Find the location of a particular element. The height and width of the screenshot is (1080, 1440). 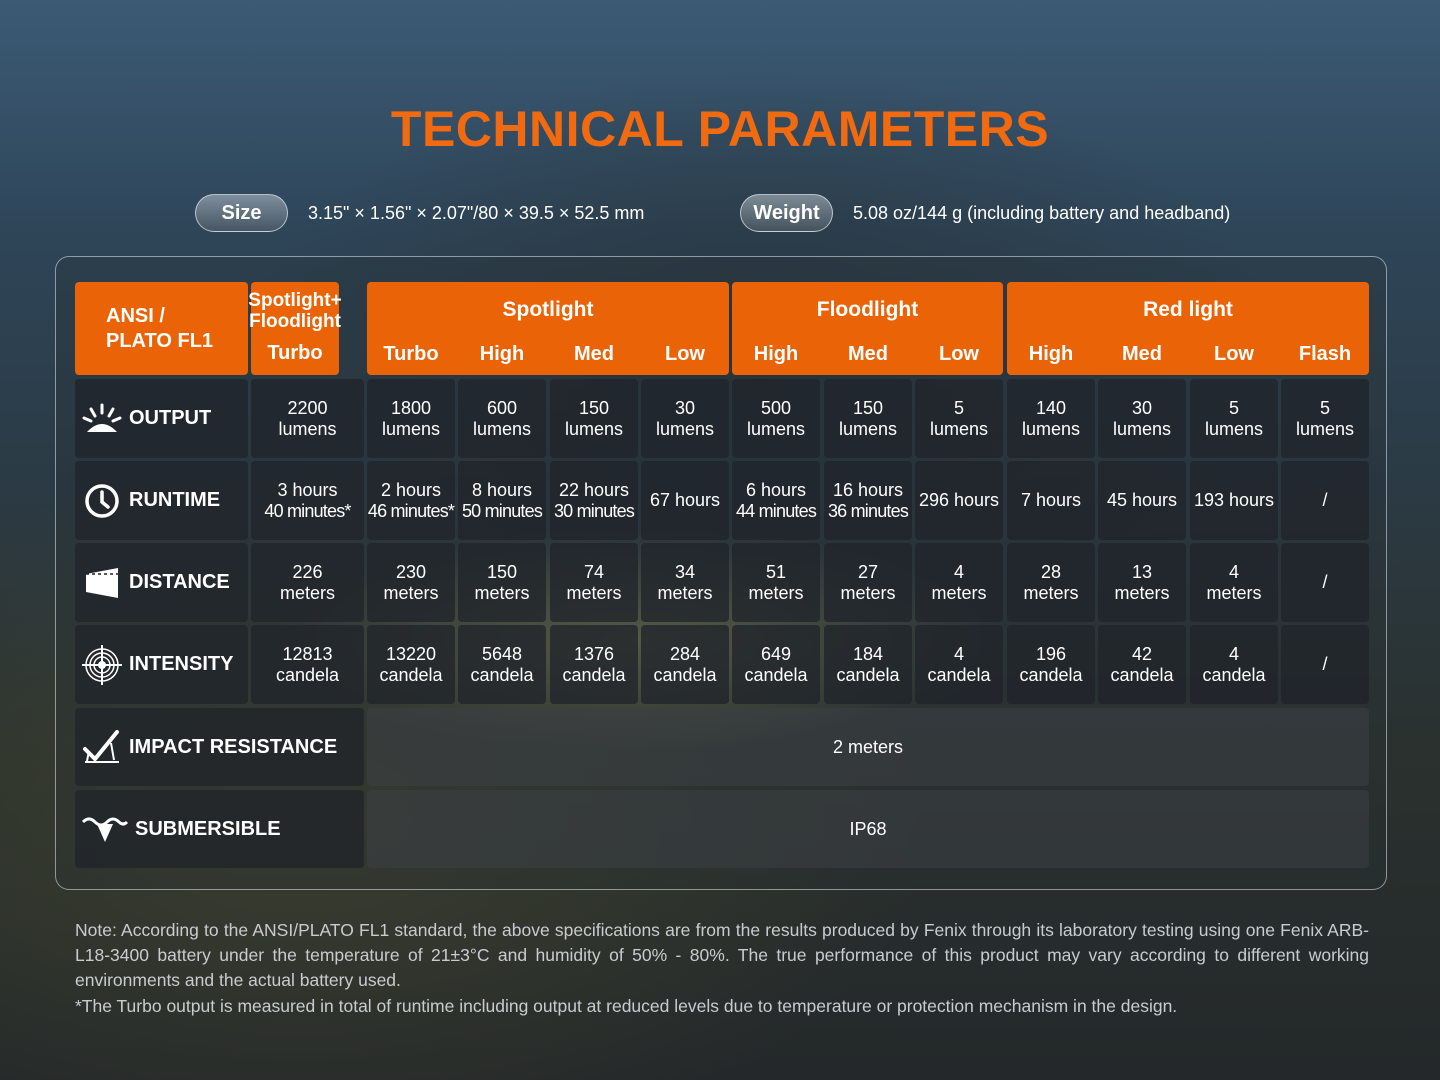

cell-line: 74 is located at coordinates (594, 571).